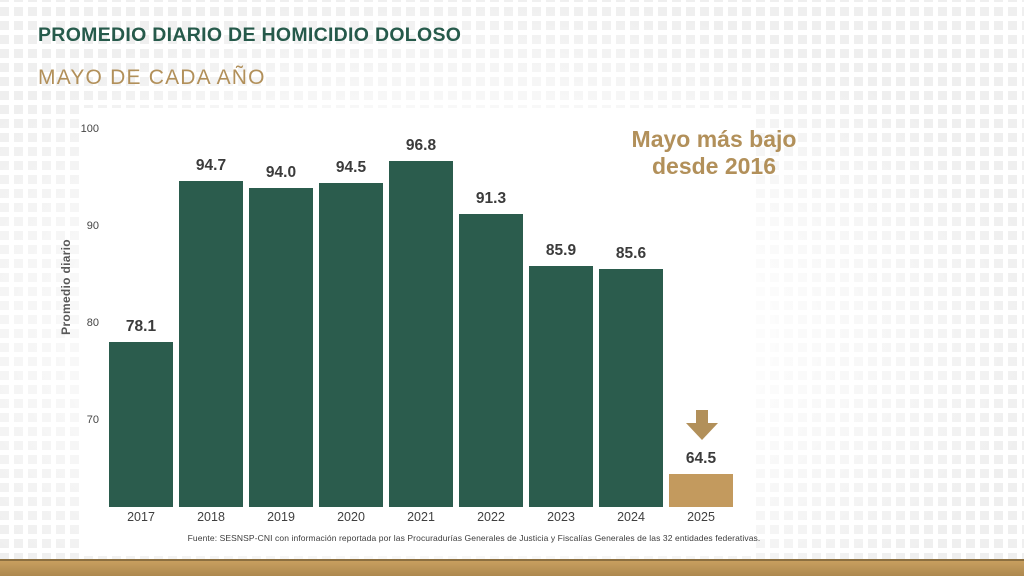  What do you see at coordinates (92, 419) in the screenshot?
I see `y-tick-label: 70` at bounding box center [92, 419].